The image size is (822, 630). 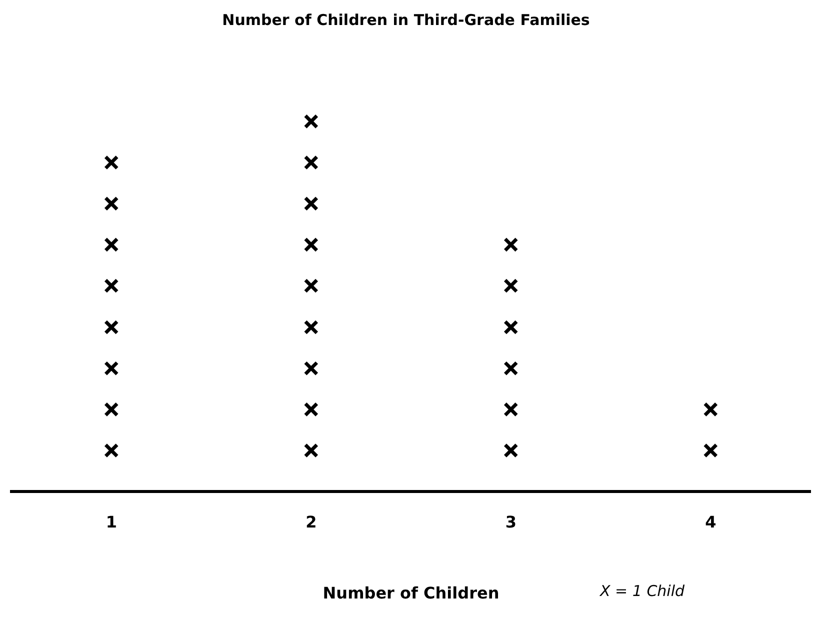 What do you see at coordinates (406, 19) in the screenshot?
I see `chart-title: Number of Children in Third-Grade Families` at bounding box center [406, 19].